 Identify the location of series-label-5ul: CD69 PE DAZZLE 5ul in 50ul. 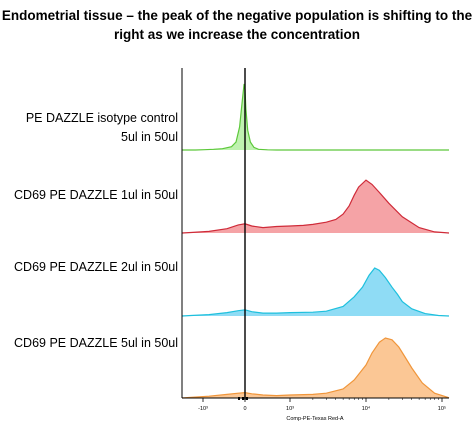
(96, 343).